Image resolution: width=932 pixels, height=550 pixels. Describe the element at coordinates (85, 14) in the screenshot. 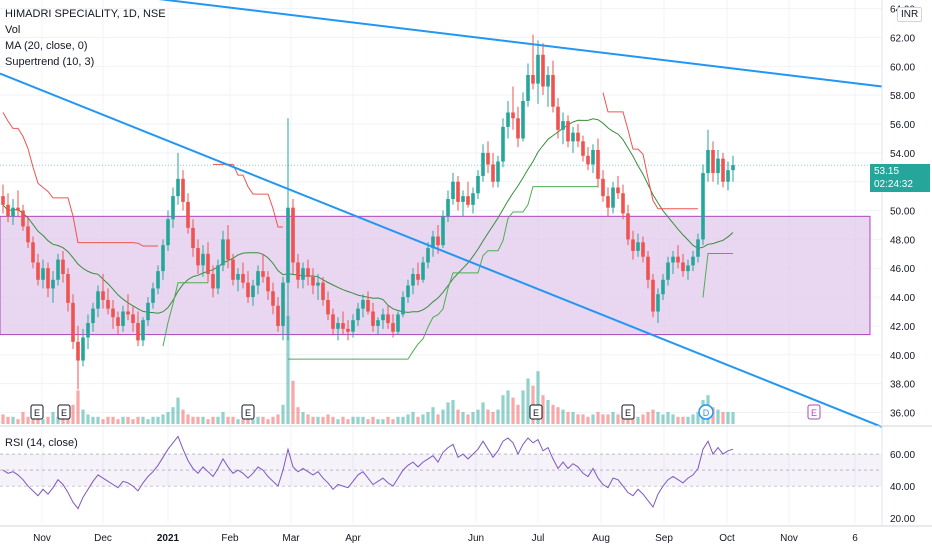

I see `symbol-title: HIMADRI SPECIALITY, 1D, NSE` at that location.